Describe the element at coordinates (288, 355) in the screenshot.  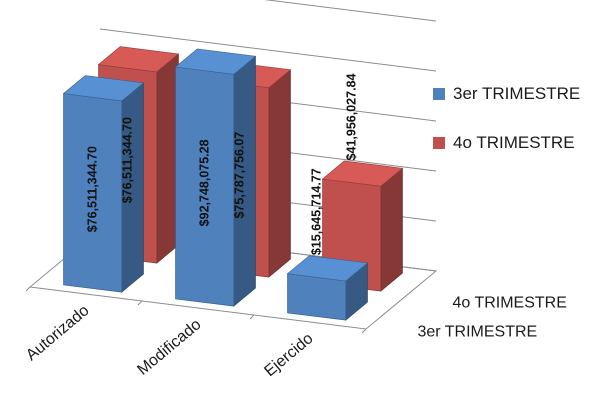
I see `x-tick-label: Ejercido` at that location.